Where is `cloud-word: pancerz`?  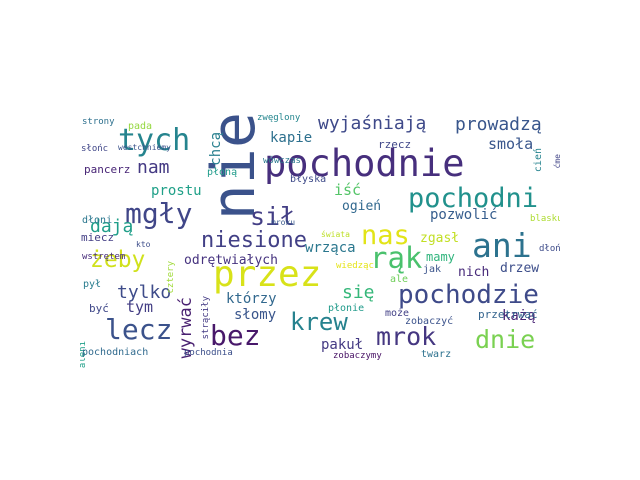
cloud-word: pancerz is located at coordinates (107, 169).